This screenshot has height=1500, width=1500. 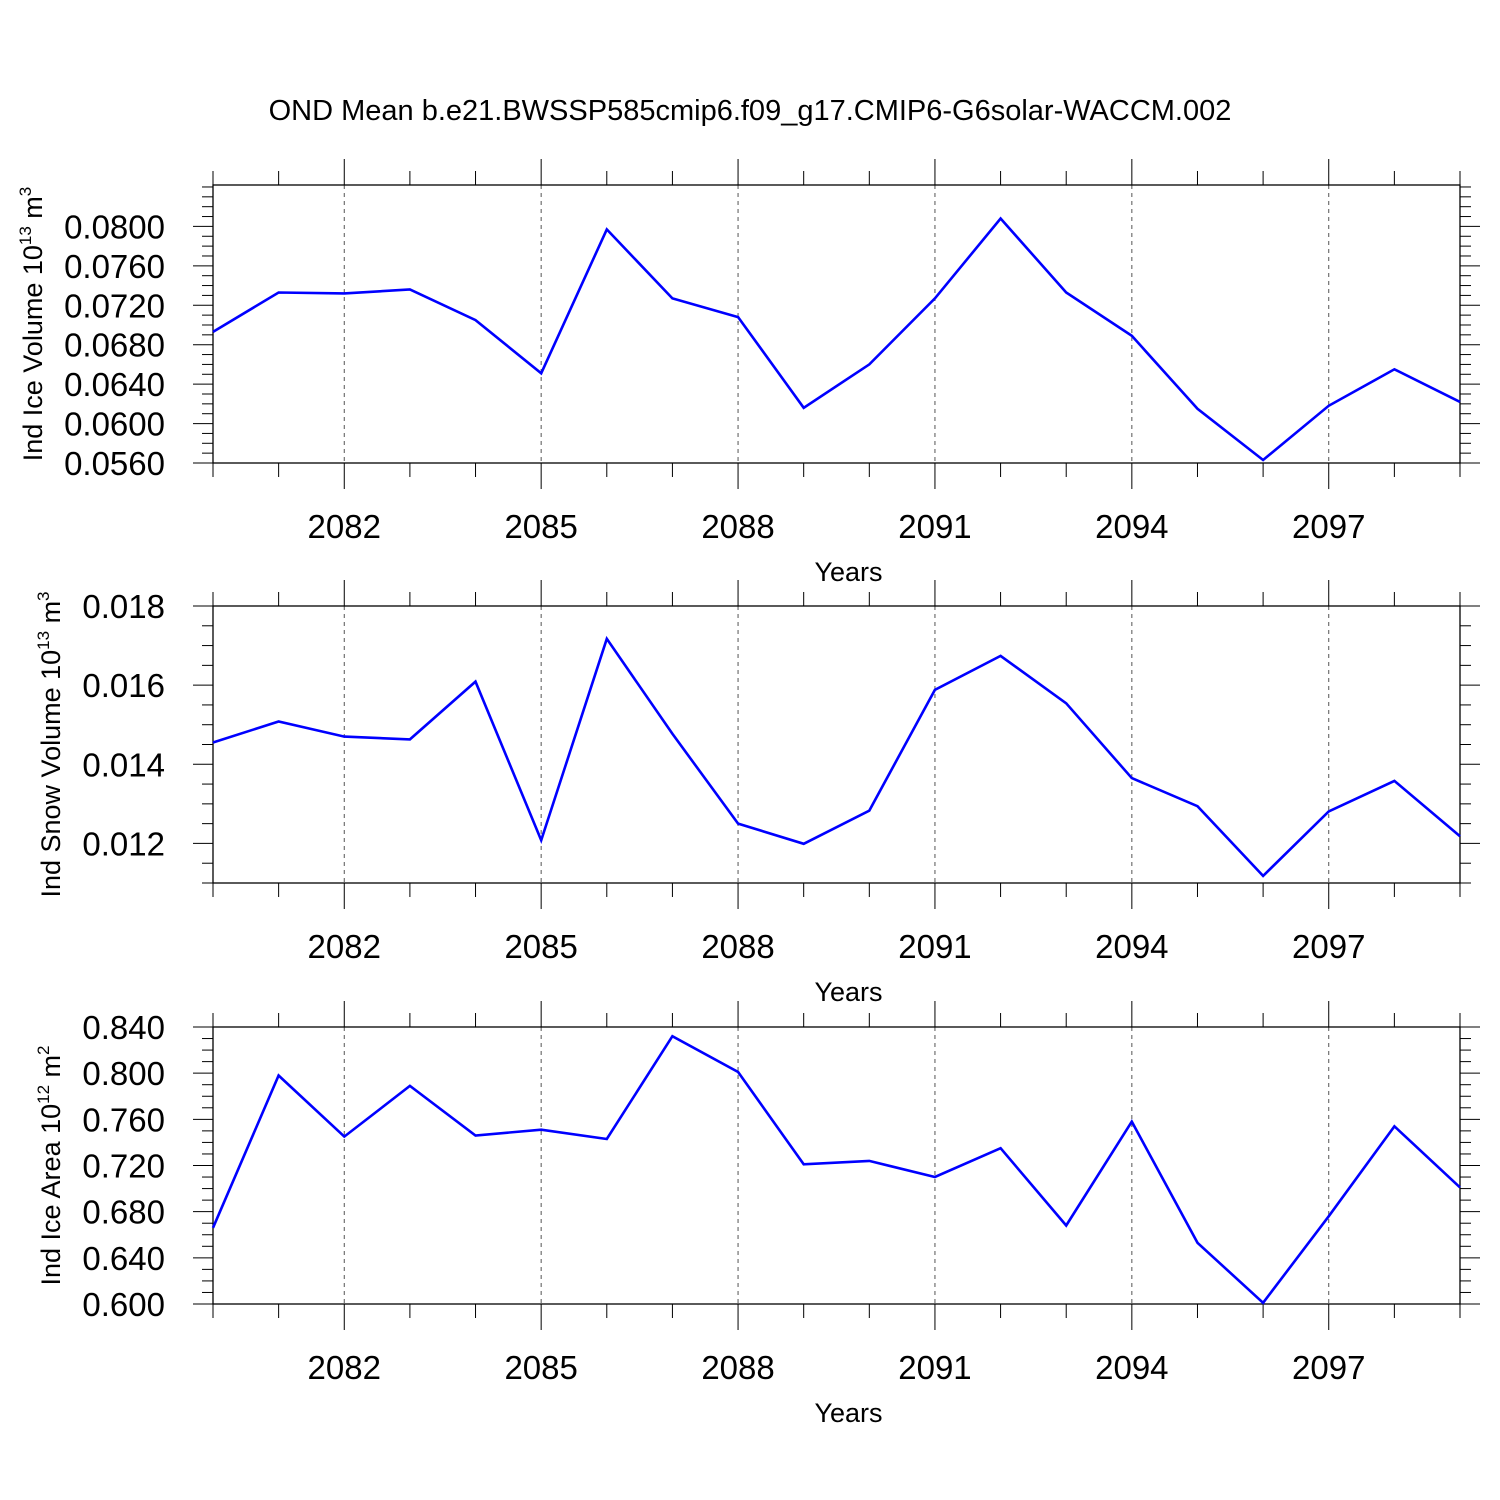 What do you see at coordinates (123, 1119) in the screenshot?
I see `y-tick-label: 0.760` at bounding box center [123, 1119].